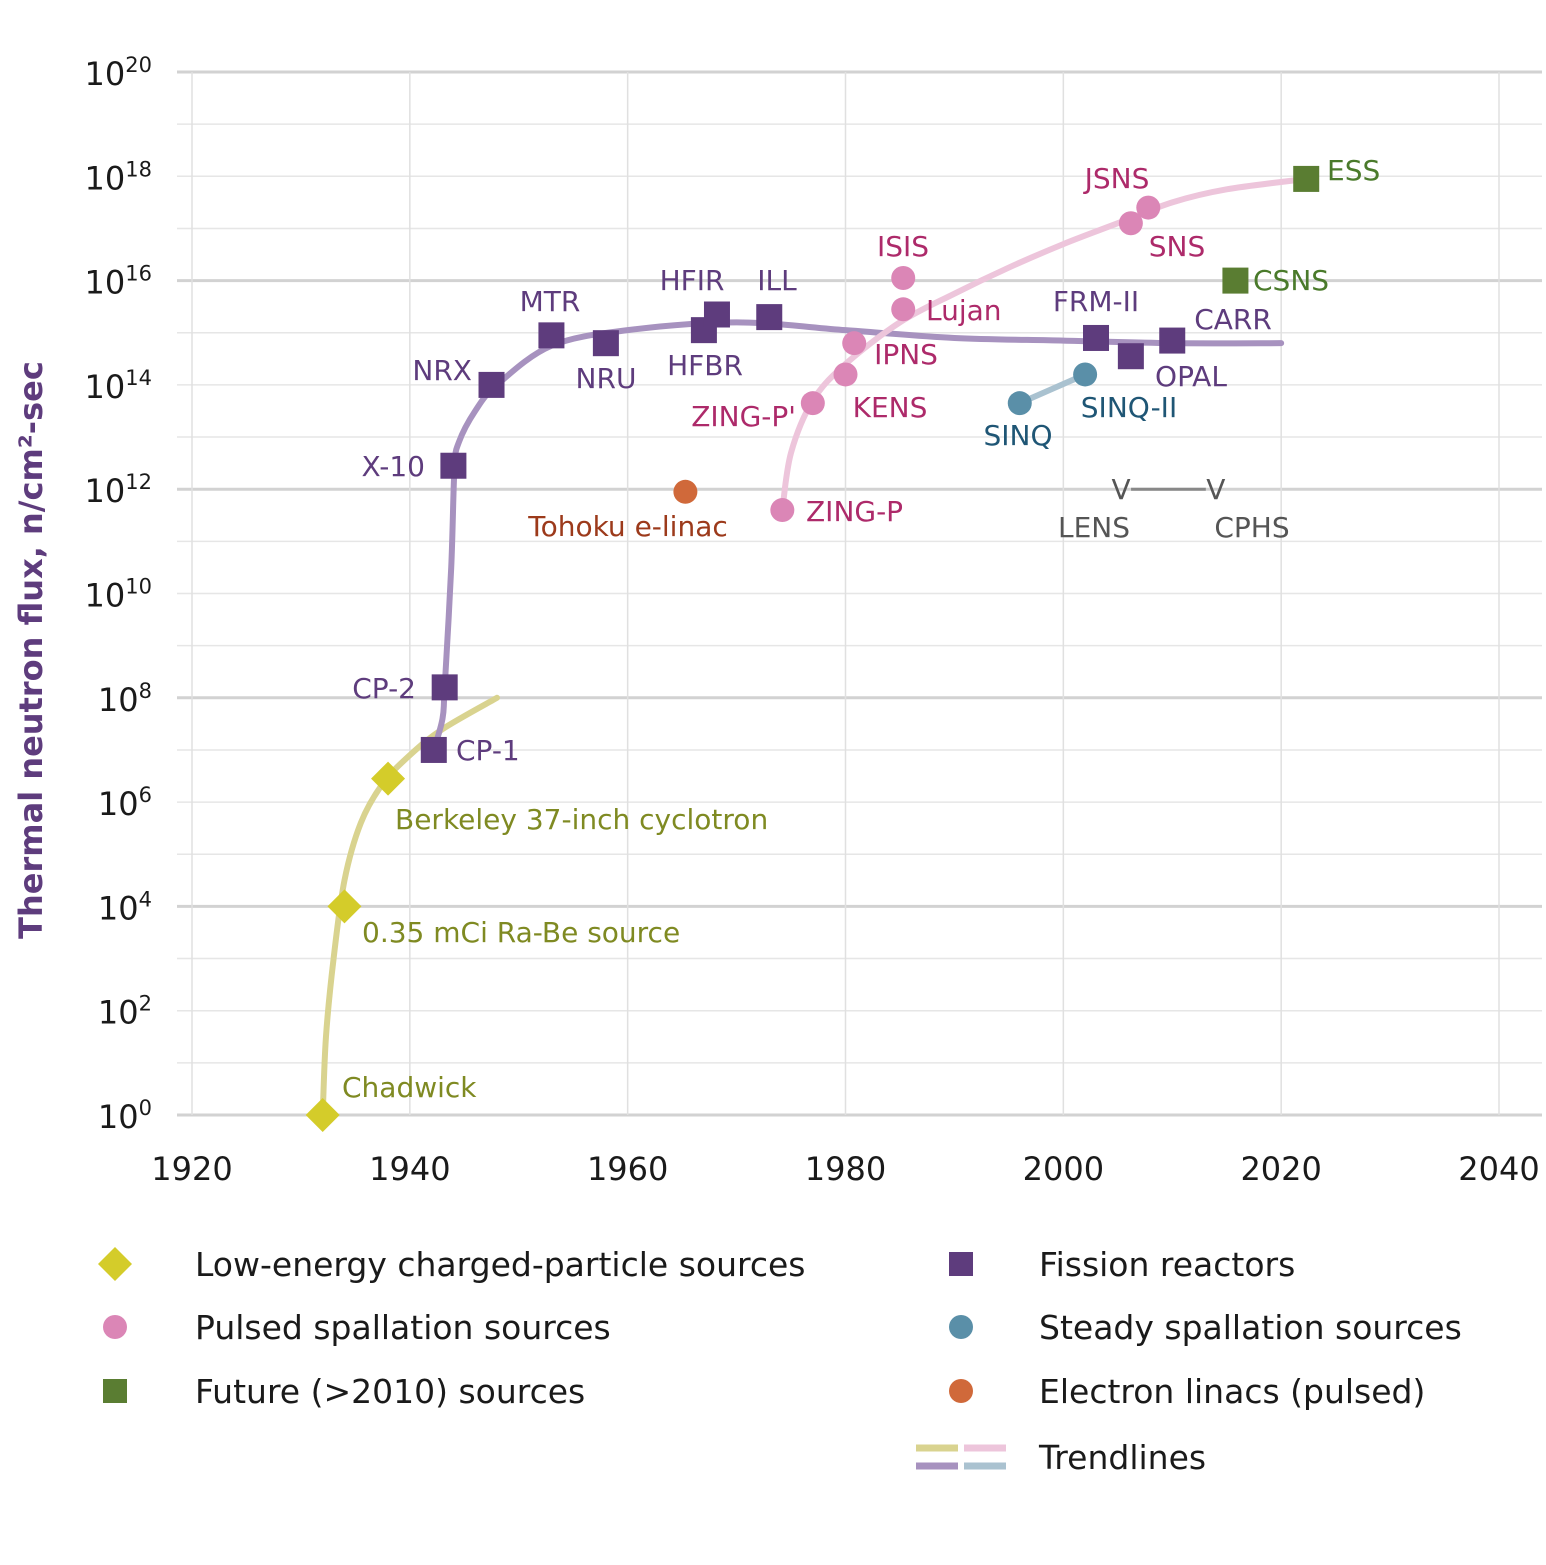  I want to click on point-label: OPAL, so click(1191, 376).